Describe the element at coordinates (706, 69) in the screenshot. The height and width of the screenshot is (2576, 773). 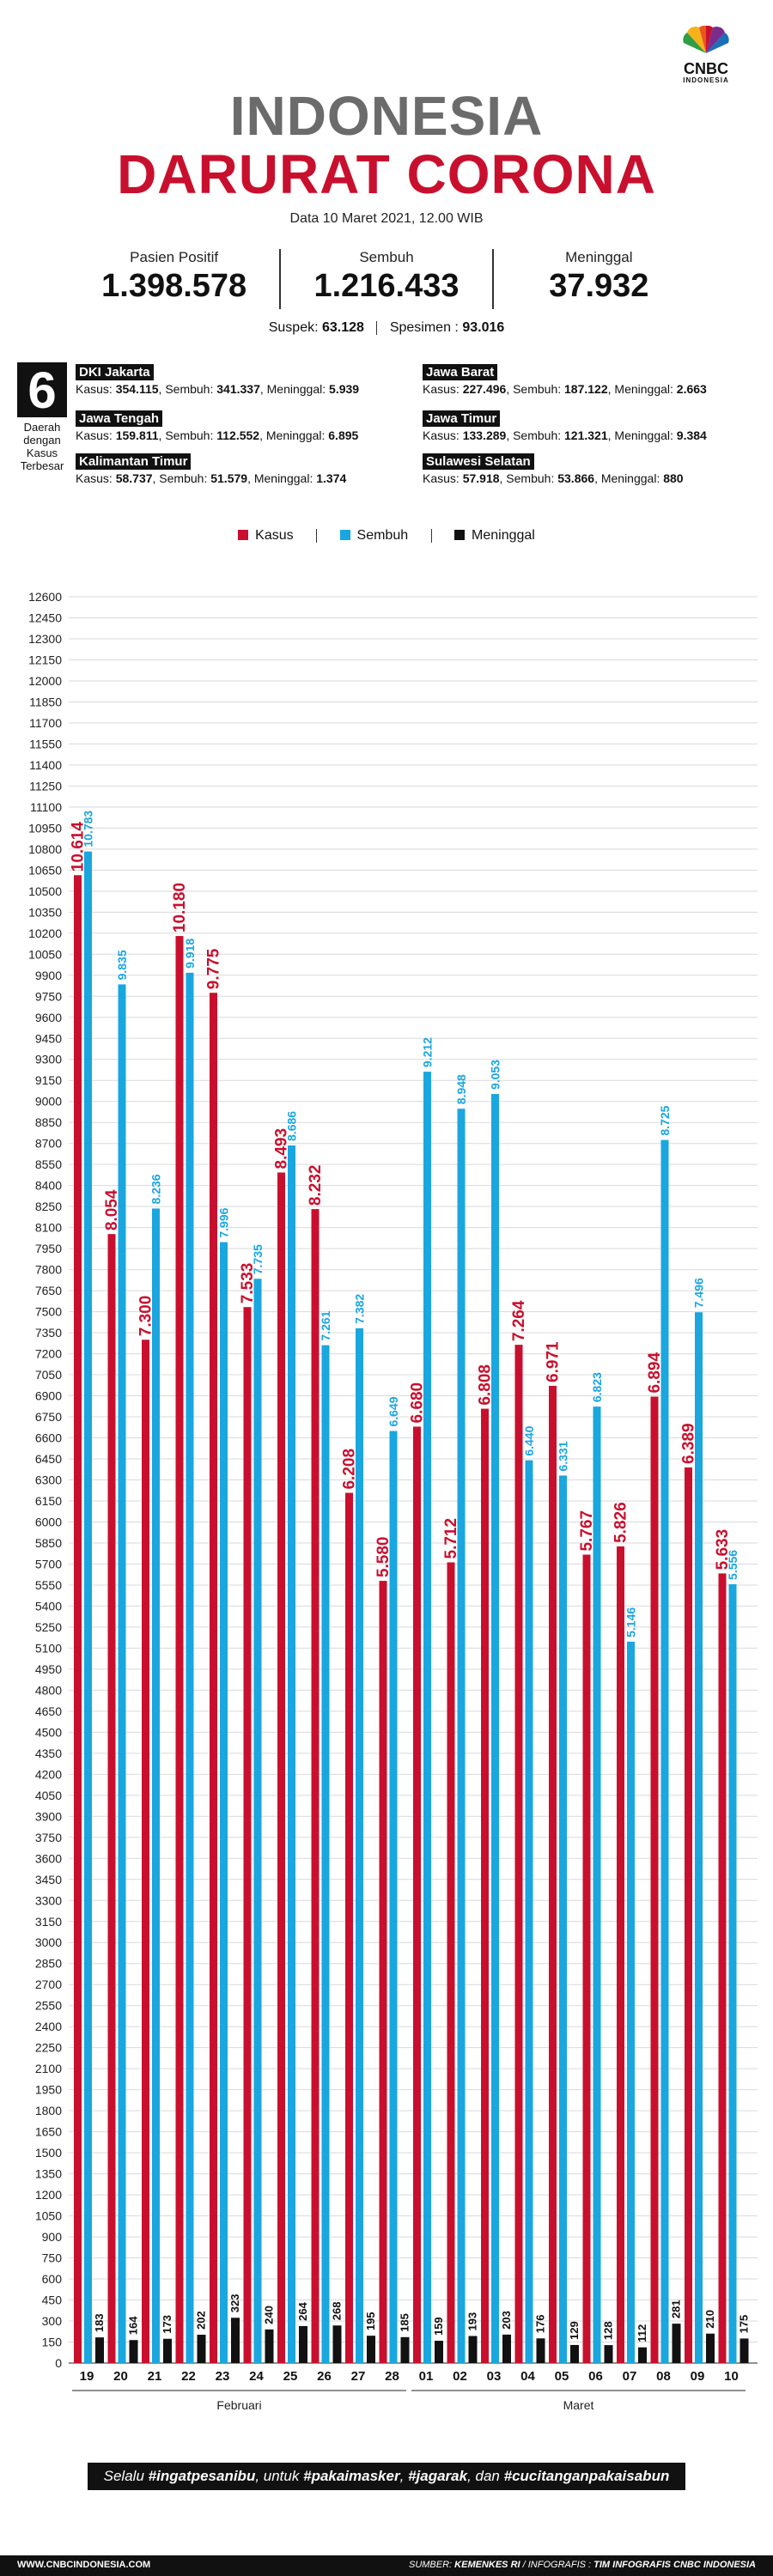
I see `logo-name: CNBC` at that location.